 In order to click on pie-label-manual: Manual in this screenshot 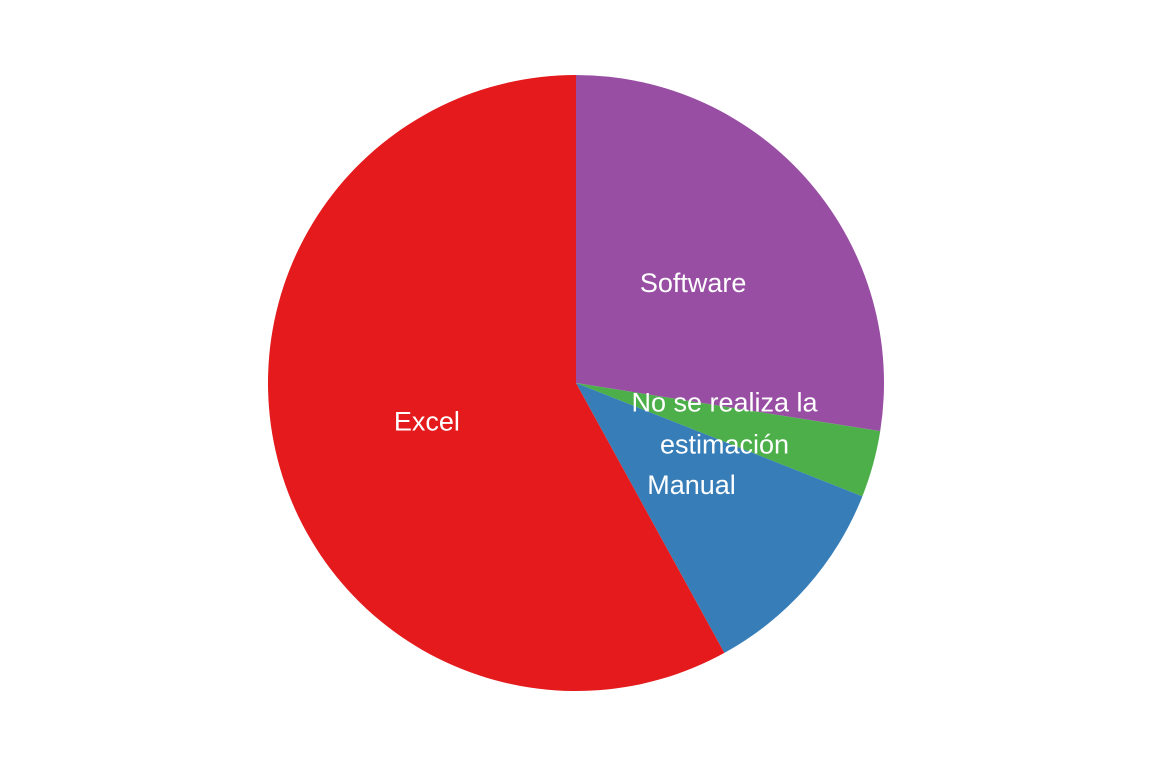, I will do `click(691, 485)`.